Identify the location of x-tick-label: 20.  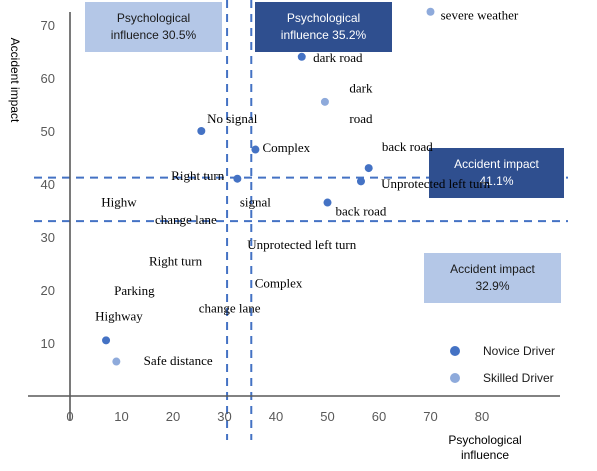
(173, 416).